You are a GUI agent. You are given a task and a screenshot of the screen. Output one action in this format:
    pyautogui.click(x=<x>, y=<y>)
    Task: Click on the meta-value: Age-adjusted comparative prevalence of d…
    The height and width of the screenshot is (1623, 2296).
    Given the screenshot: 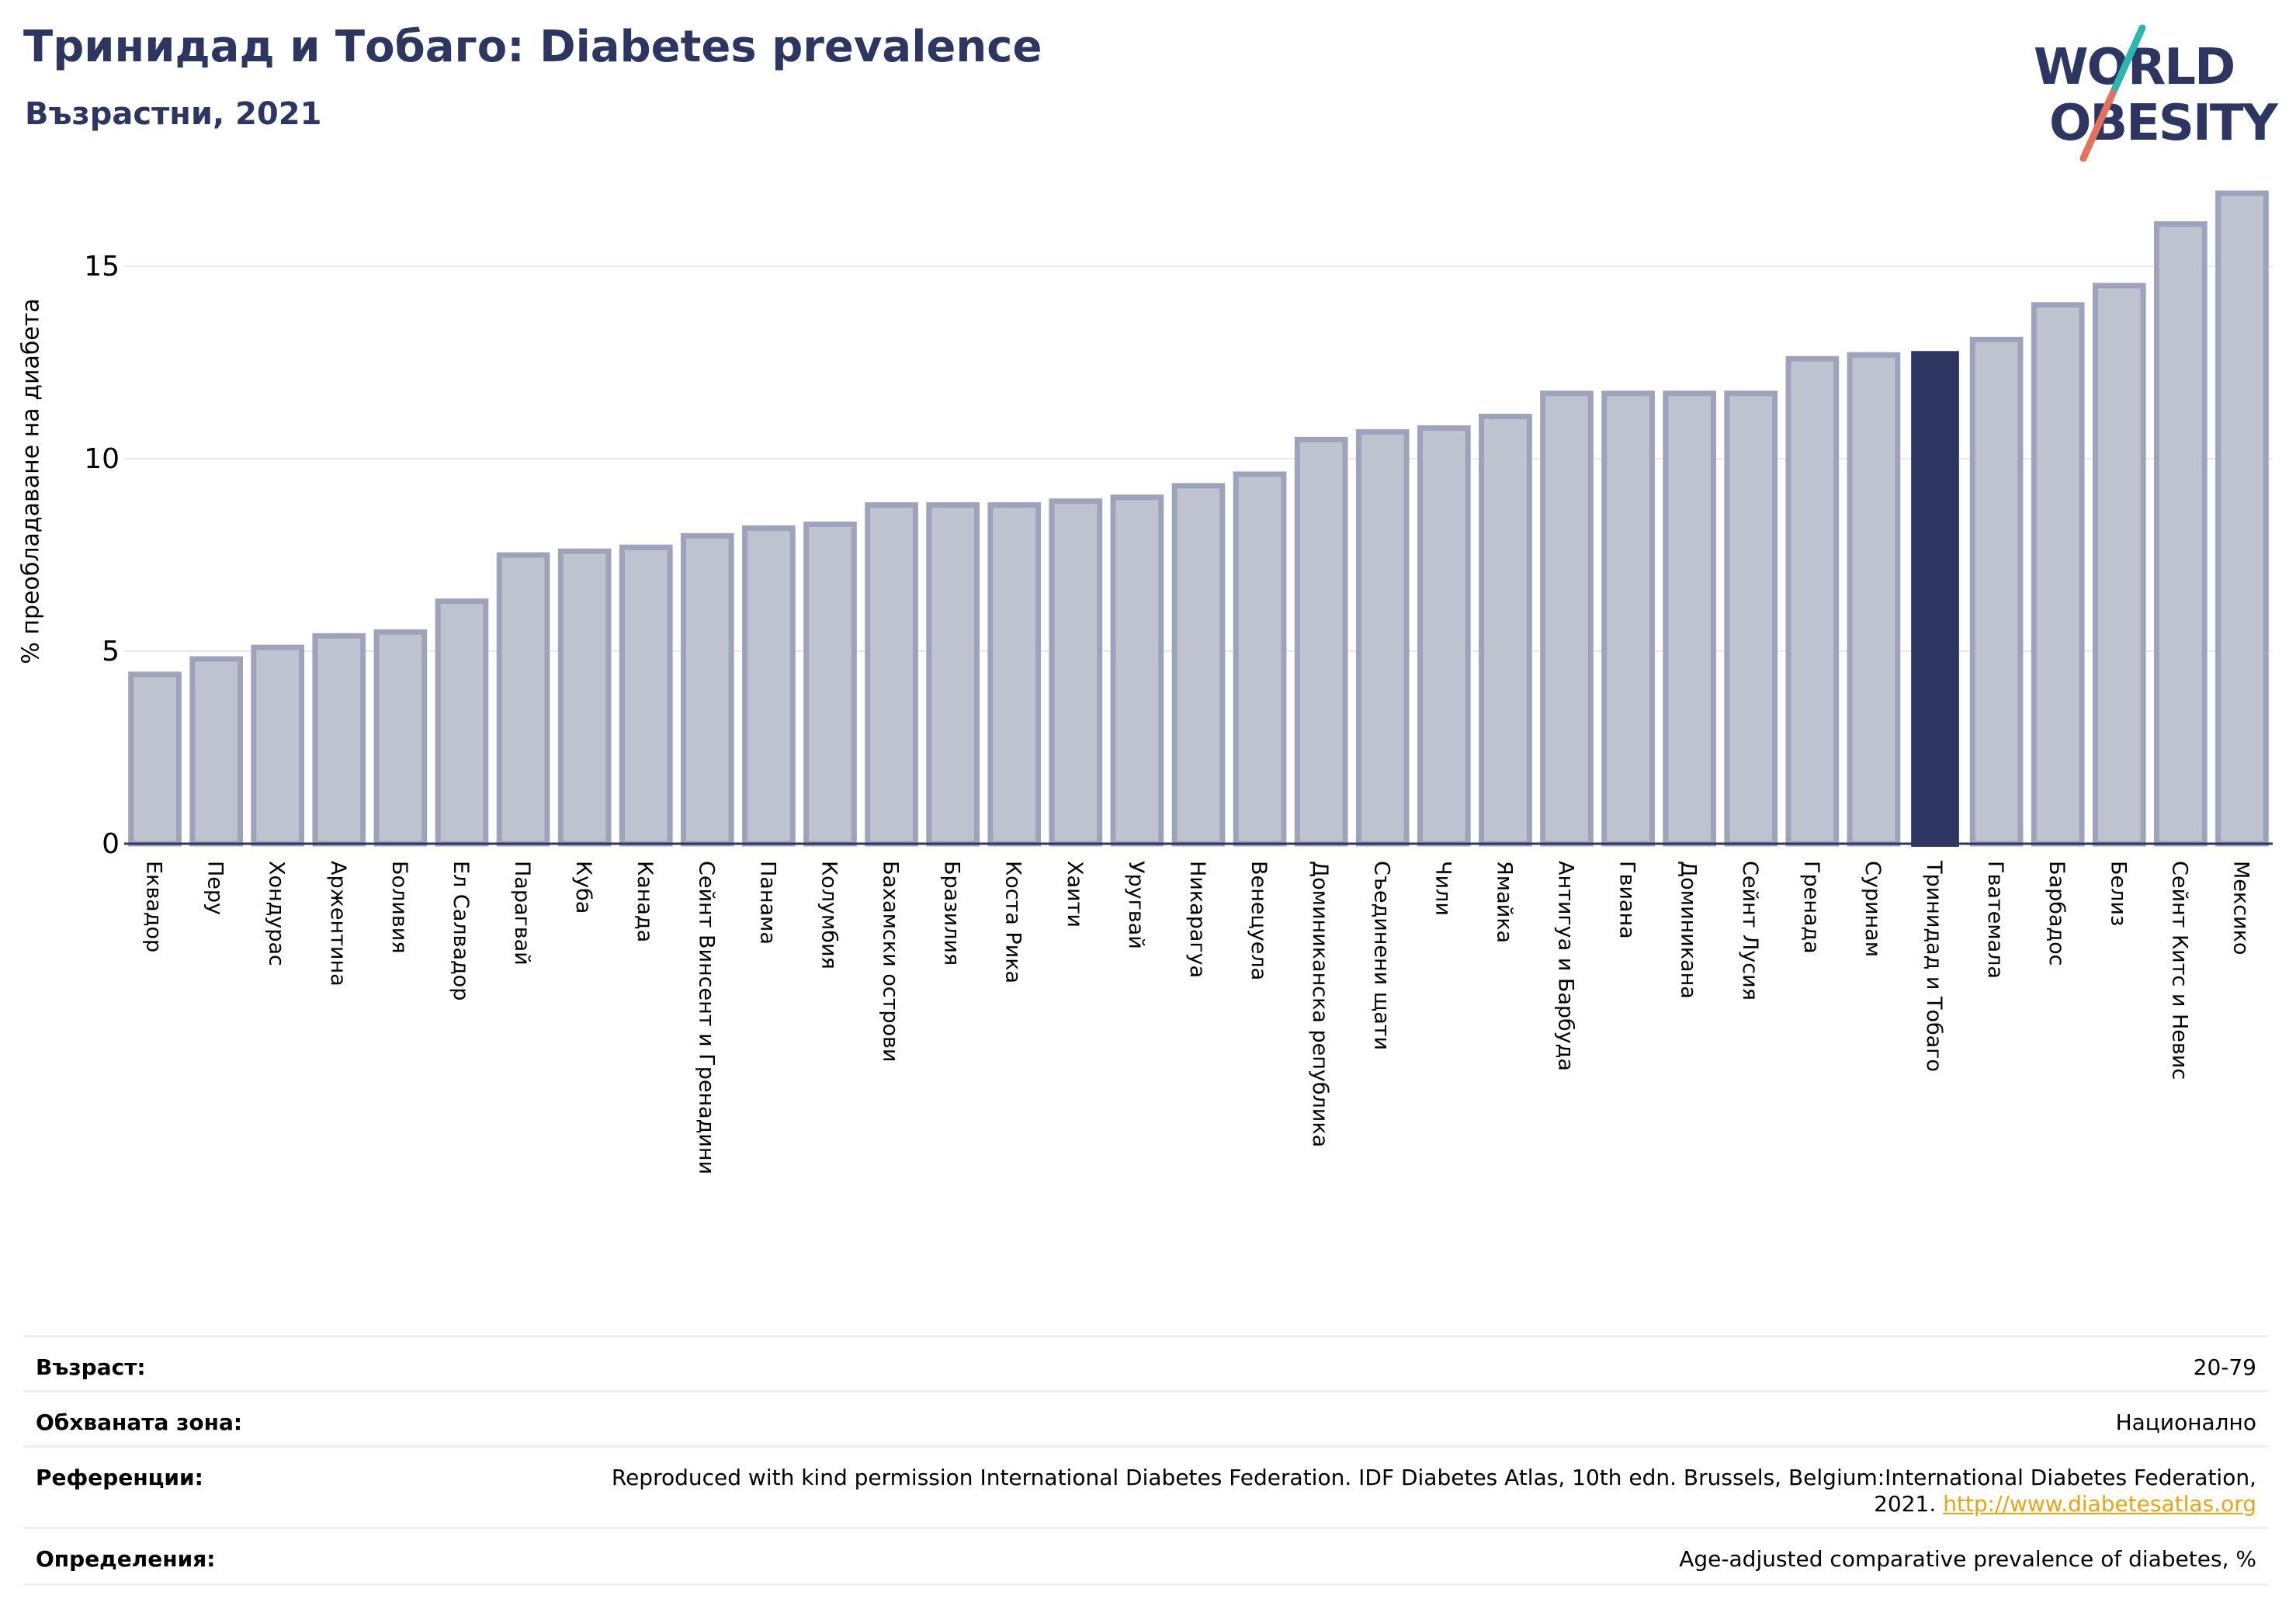 What is the action you would take?
    pyautogui.click(x=1967, y=1559)
    